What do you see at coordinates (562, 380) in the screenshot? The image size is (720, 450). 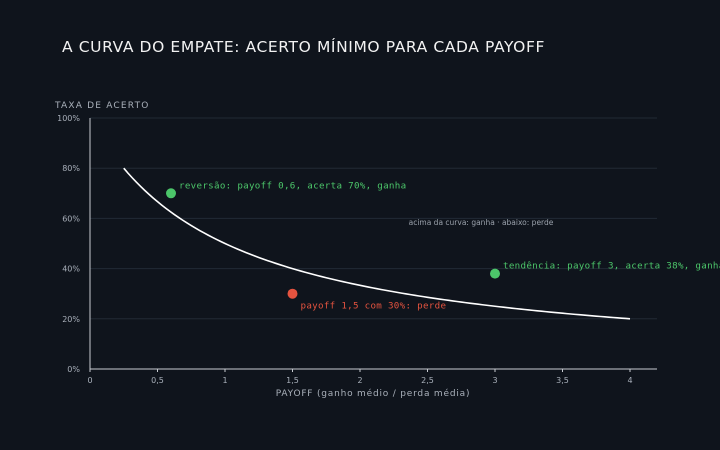 I see `x-tick-label: 3,5` at bounding box center [562, 380].